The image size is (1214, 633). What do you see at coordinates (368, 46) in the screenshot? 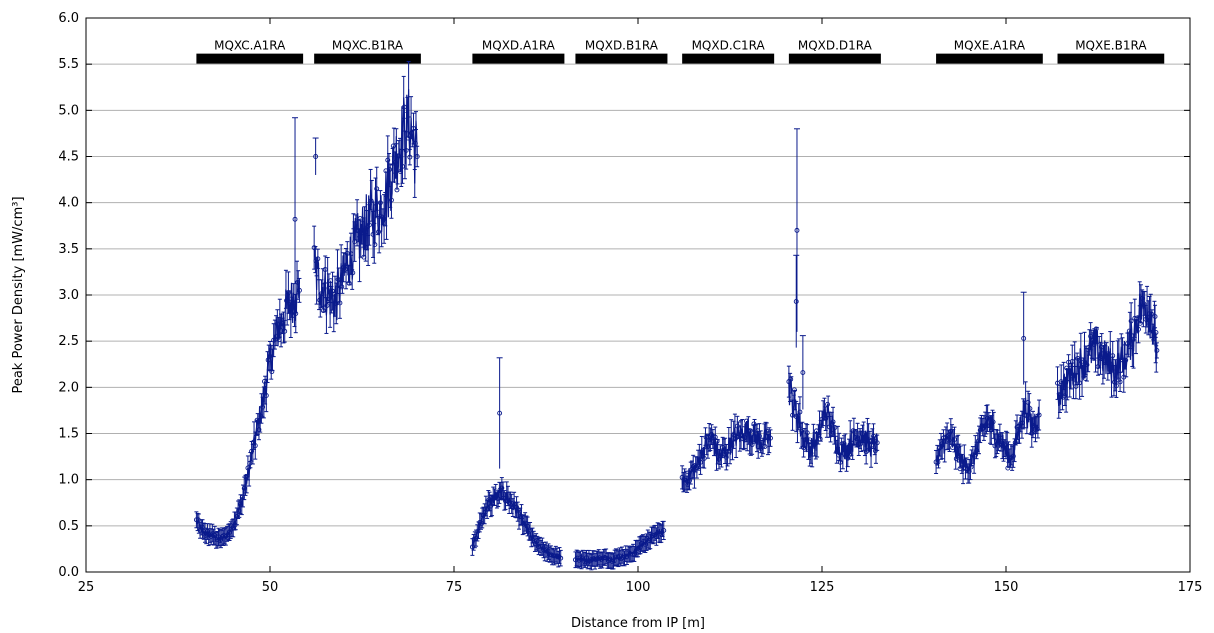
I see `magnet-label: MQXC.B1RA` at bounding box center [368, 46].